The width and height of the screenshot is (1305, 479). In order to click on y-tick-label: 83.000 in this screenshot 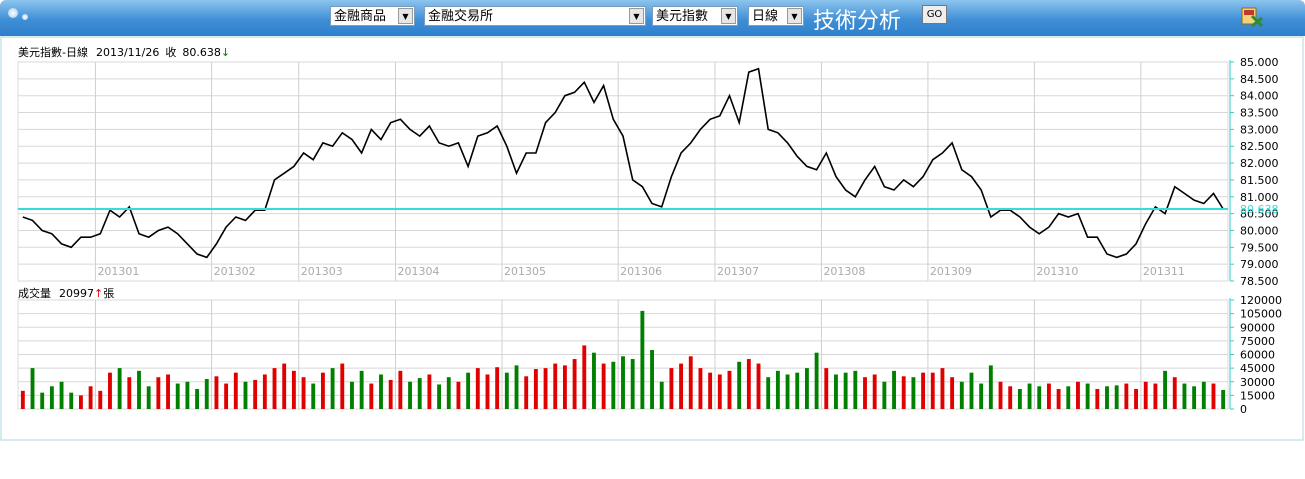, I will do `click(1259, 129)`.